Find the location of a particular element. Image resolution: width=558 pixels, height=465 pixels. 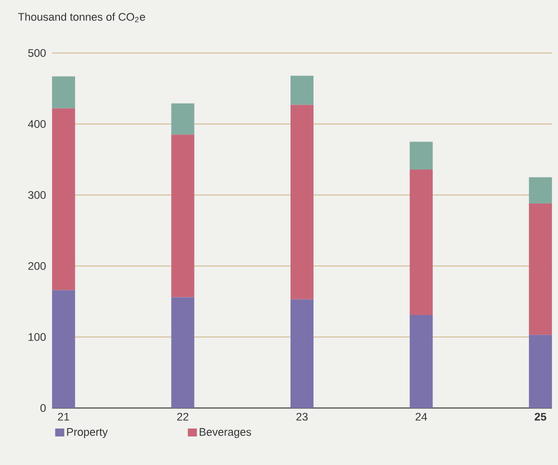

y-tick-label: 500 is located at coordinates (37, 53).